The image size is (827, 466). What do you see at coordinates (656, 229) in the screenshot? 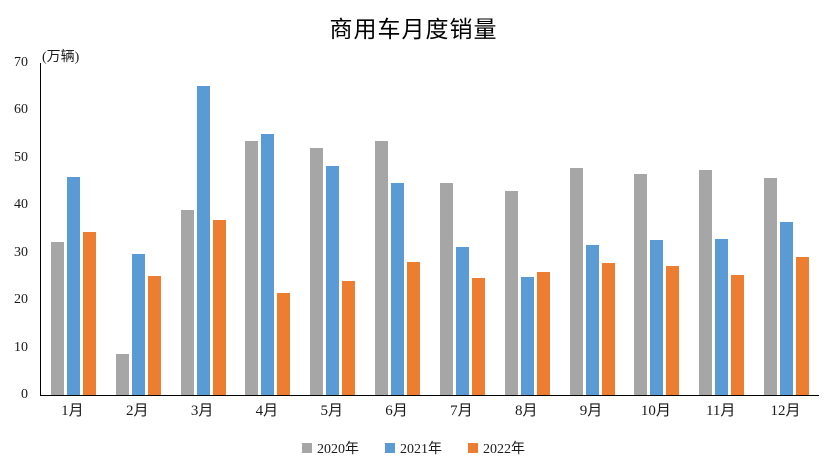
I see `bar-group-10月` at bounding box center [656, 229].